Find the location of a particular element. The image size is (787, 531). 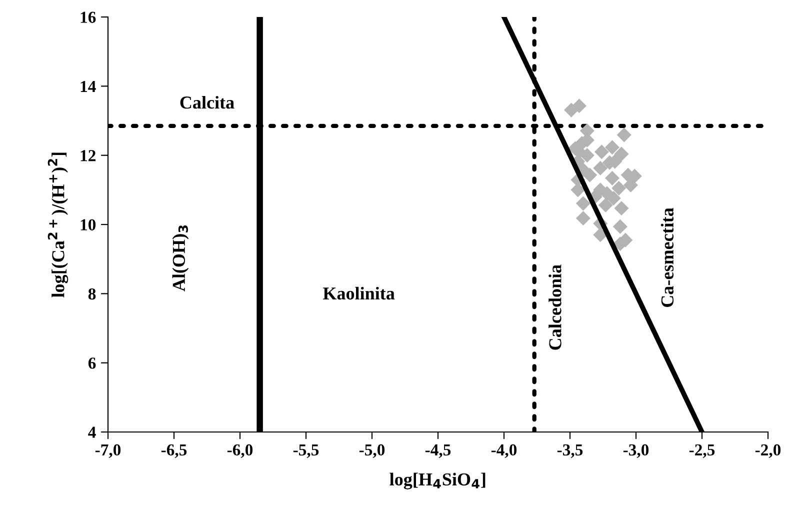

x-tick-label: -2,5 is located at coordinates (702, 451).